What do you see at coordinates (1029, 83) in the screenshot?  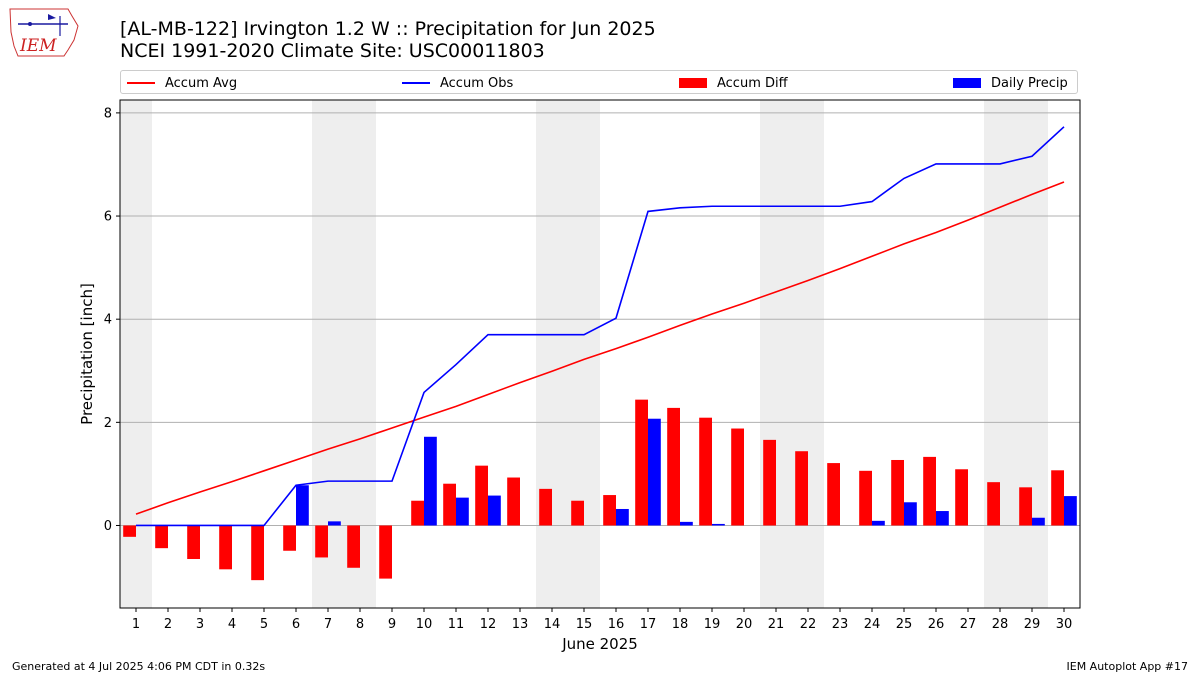 I see `legend-label: Daily Precip` at bounding box center [1029, 83].